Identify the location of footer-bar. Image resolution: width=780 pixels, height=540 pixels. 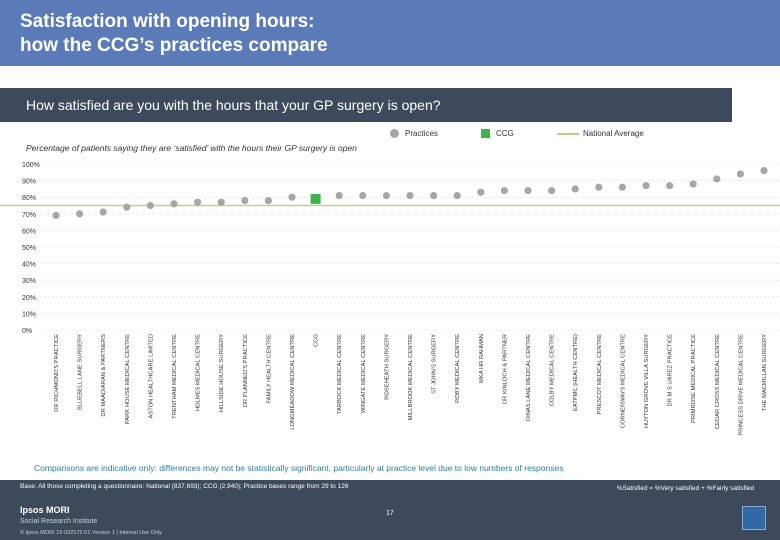
(390, 510).